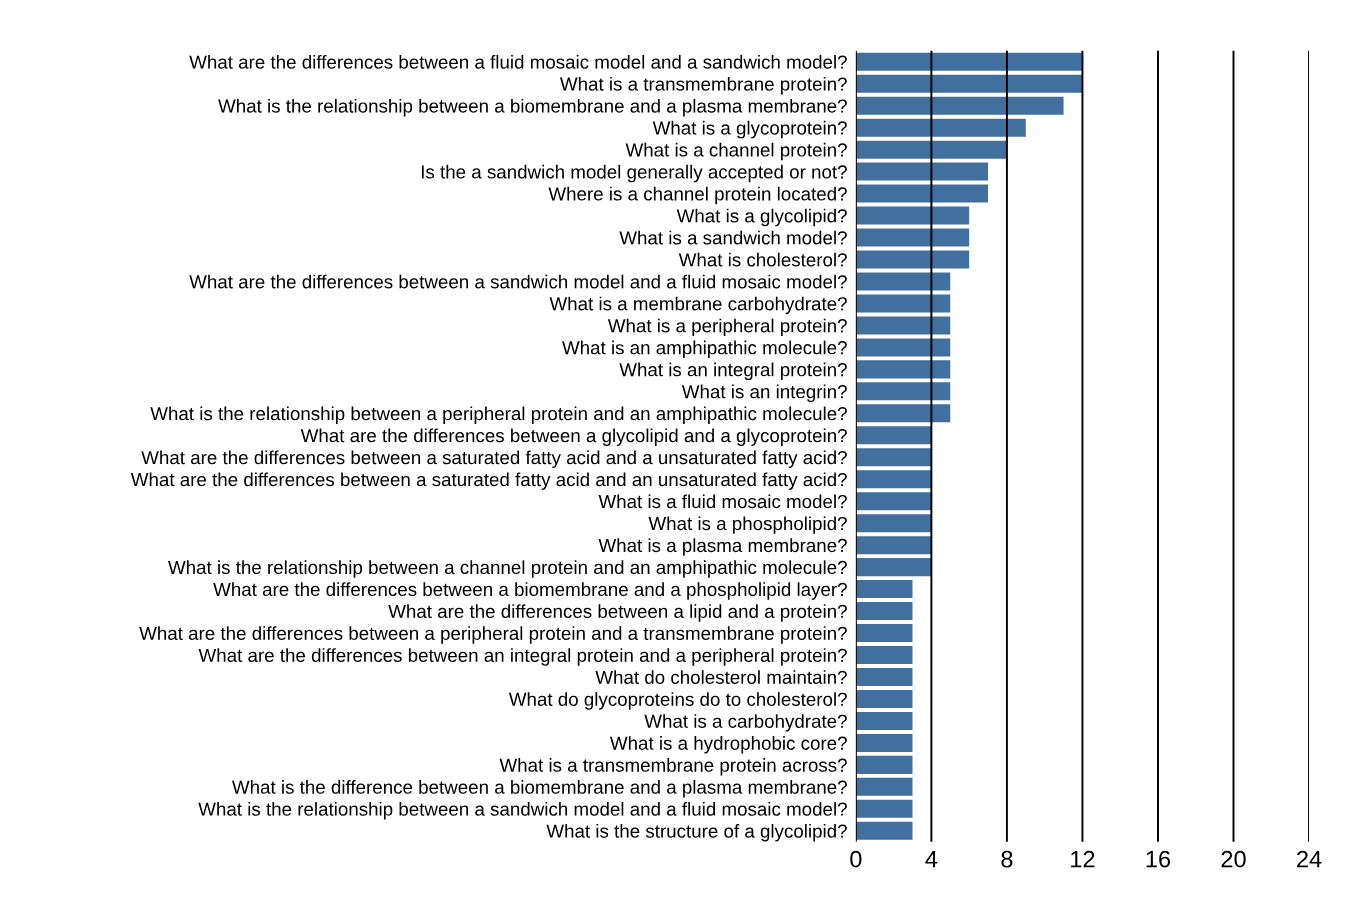 The height and width of the screenshot is (923, 1365). What do you see at coordinates (749, 129) in the screenshot?
I see `y-tick-label: What is a glycoprotein?` at bounding box center [749, 129].